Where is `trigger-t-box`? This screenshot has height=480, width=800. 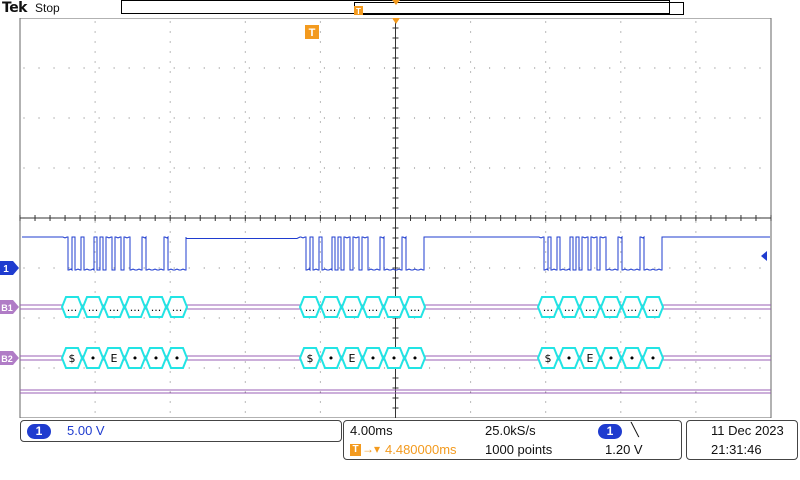 trigger-t-box is located at coordinates (312, 32).